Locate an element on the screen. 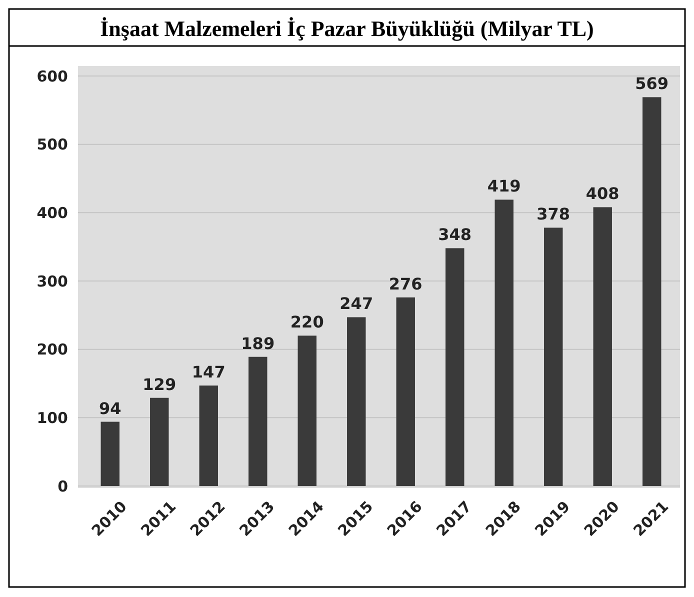 This screenshot has width=694, height=597. data-label: 94 is located at coordinates (110, 408).